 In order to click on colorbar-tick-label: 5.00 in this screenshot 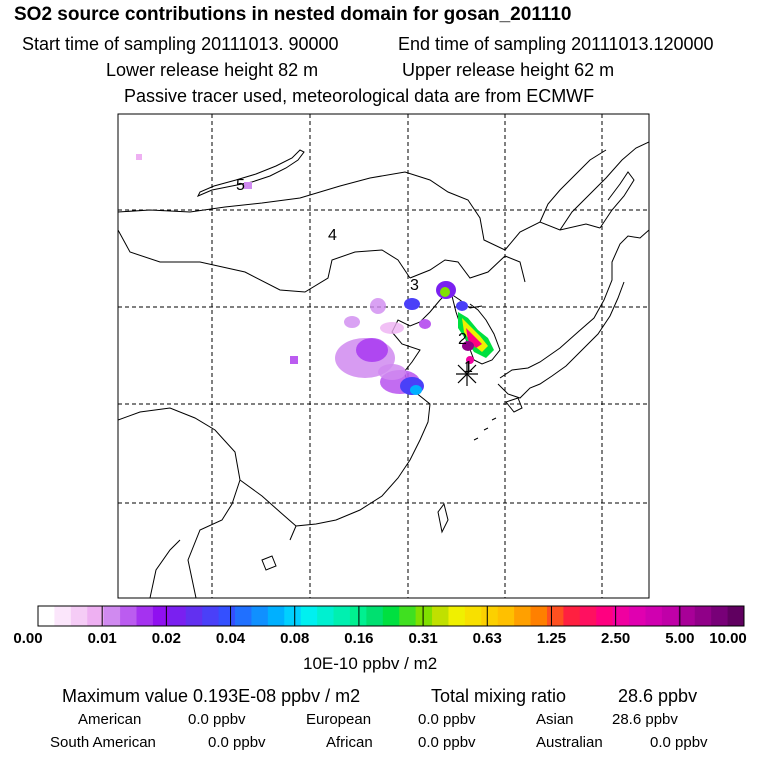, I will do `click(680, 638)`.